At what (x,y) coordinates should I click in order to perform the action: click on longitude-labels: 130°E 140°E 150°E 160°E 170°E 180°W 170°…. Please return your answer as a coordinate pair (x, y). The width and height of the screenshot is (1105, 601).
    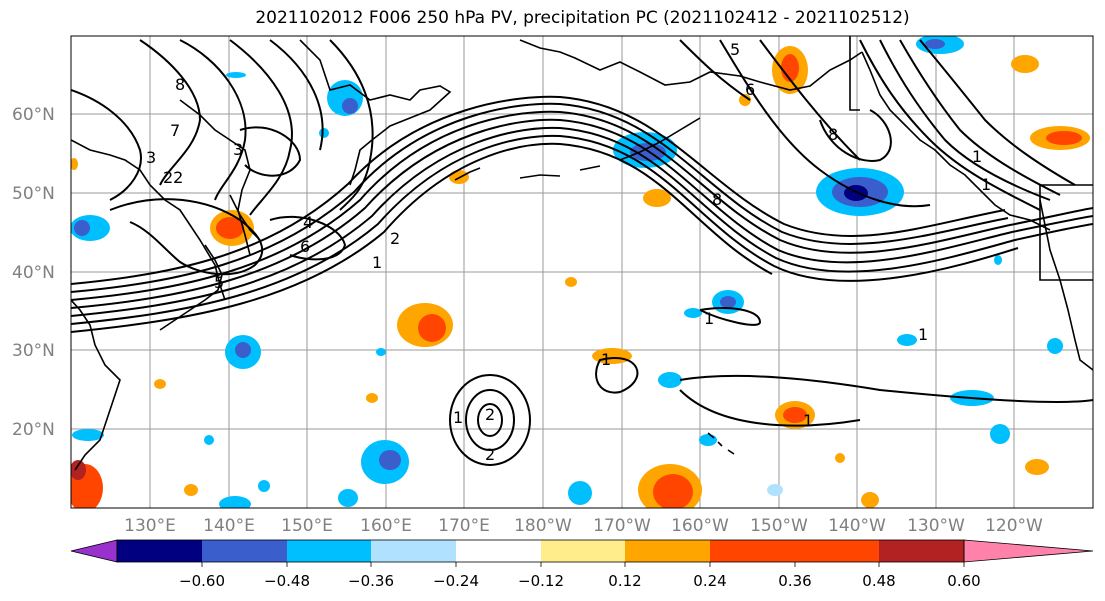
    Looking at the image, I should click on (583, 526).